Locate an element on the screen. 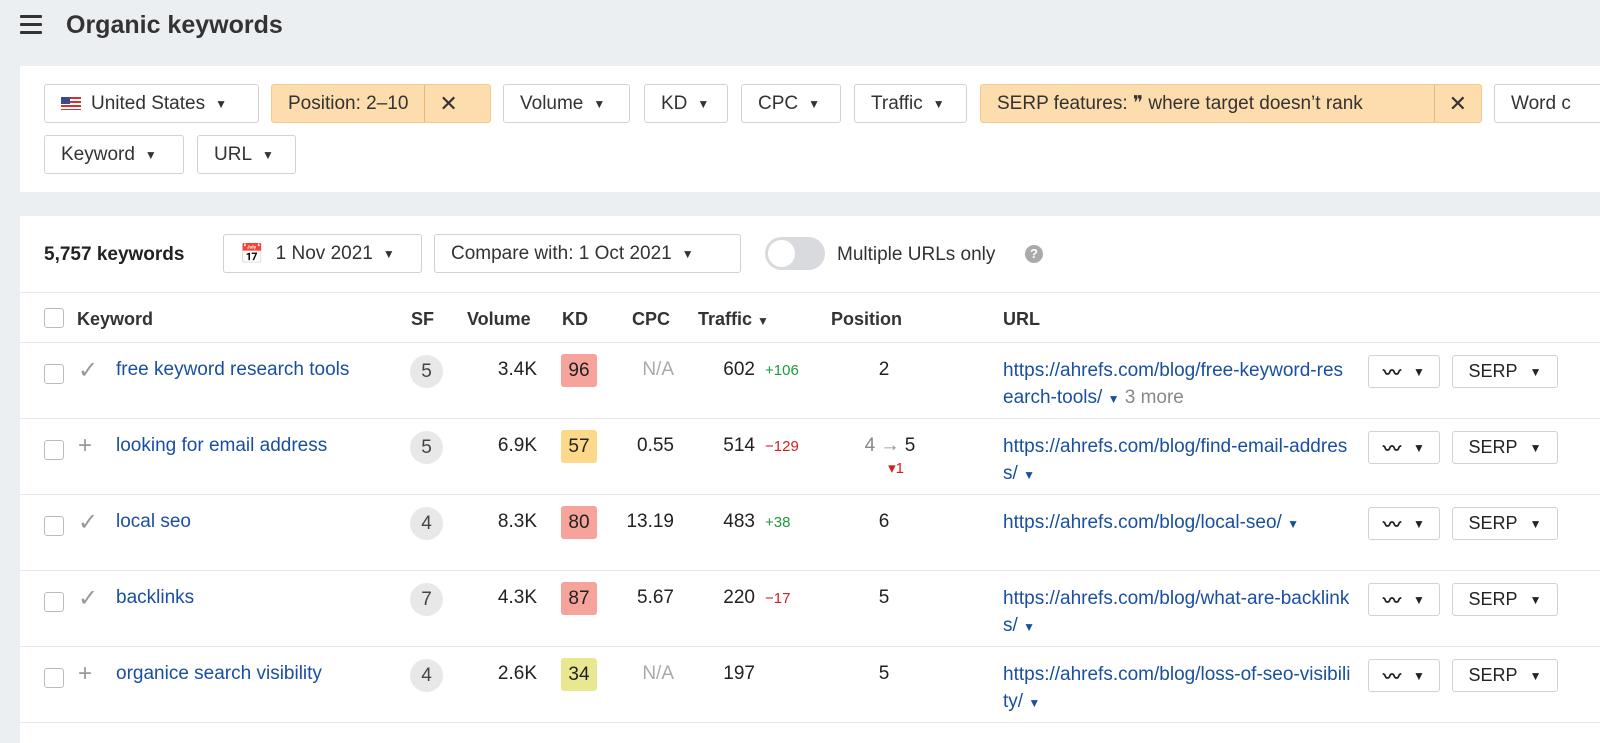 This screenshot has height=743, width=1600. traffic-delta: +106 is located at coordinates (782, 370).